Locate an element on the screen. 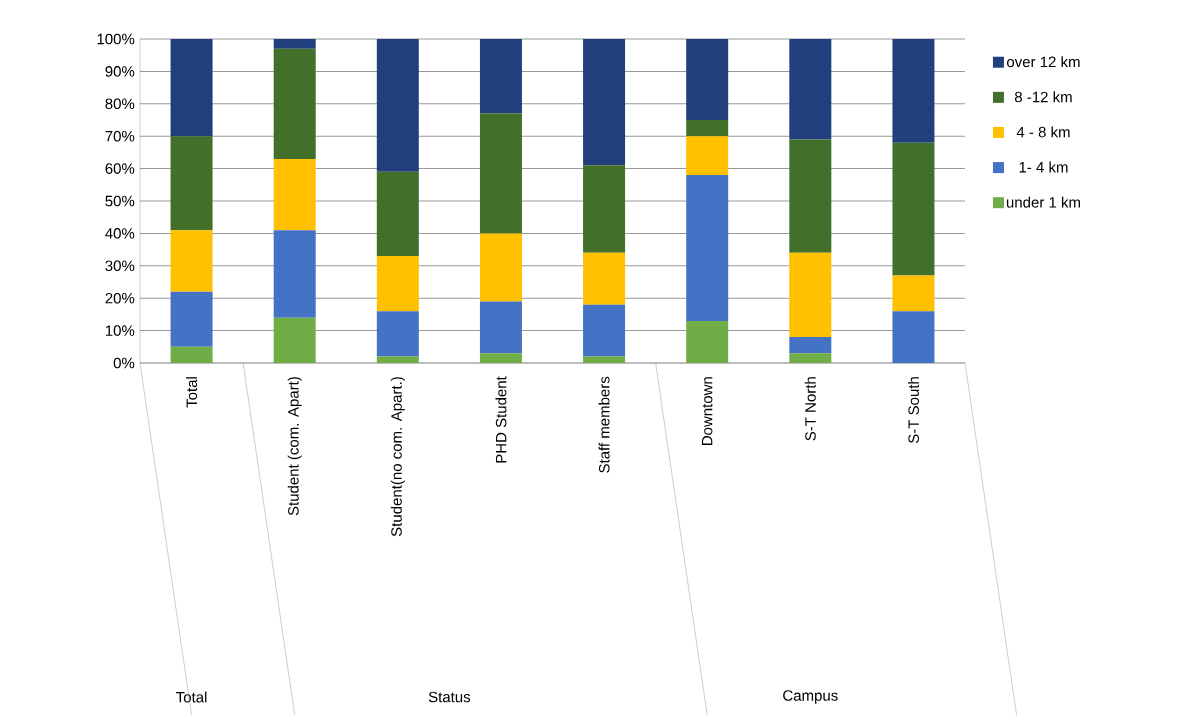 This screenshot has width=1202, height=724. x-tick-label: Downtown is located at coordinates (707, 411).